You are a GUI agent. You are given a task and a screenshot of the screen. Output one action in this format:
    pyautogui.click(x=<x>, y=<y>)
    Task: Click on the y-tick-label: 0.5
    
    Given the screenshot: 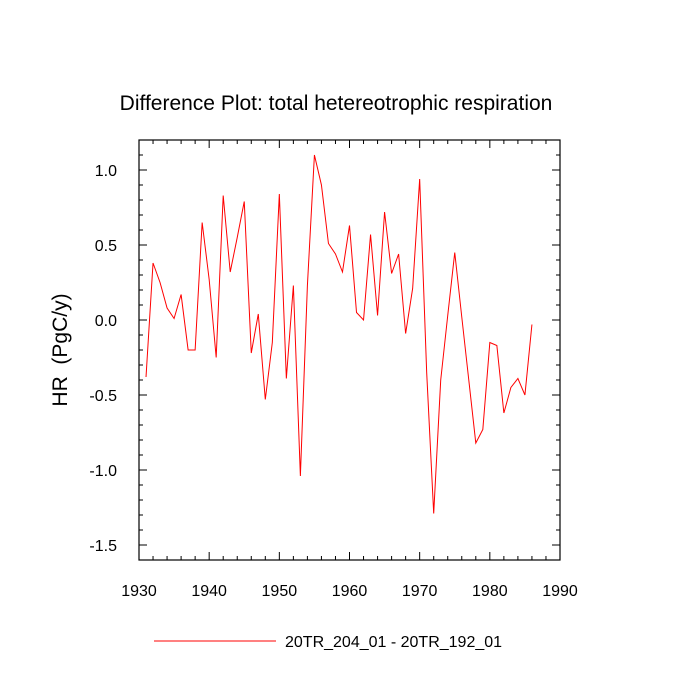 What is the action you would take?
    pyautogui.click(x=106, y=246)
    